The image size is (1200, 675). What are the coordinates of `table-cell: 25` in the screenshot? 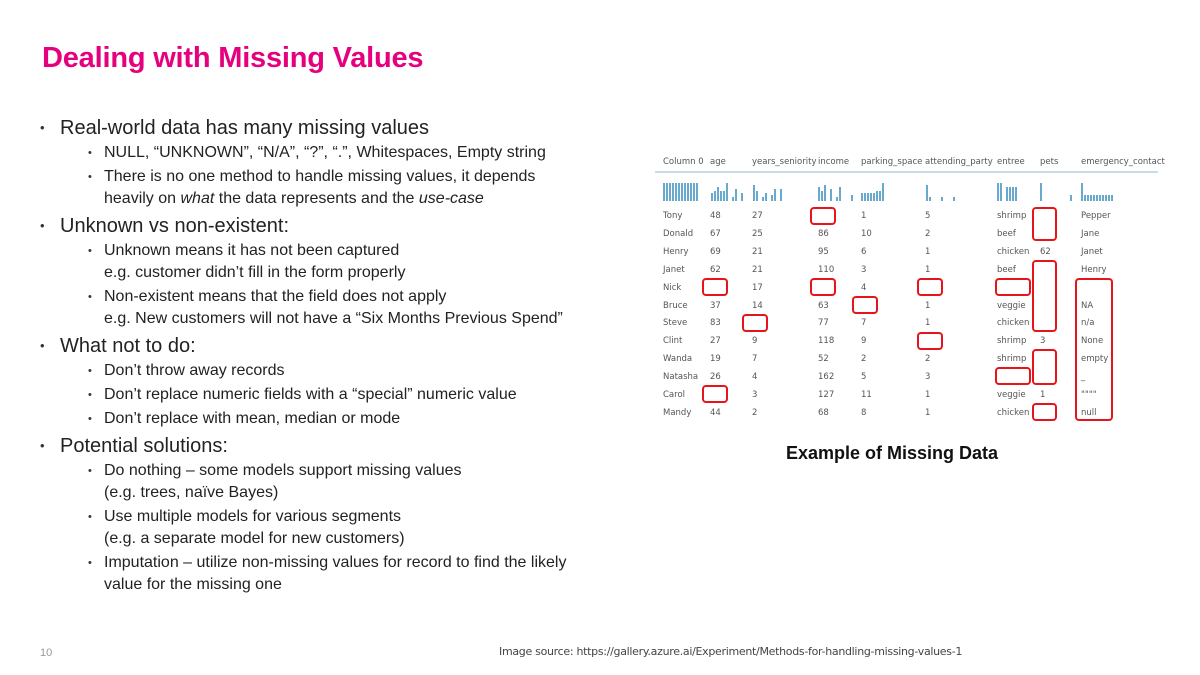 It's located at (757, 233).